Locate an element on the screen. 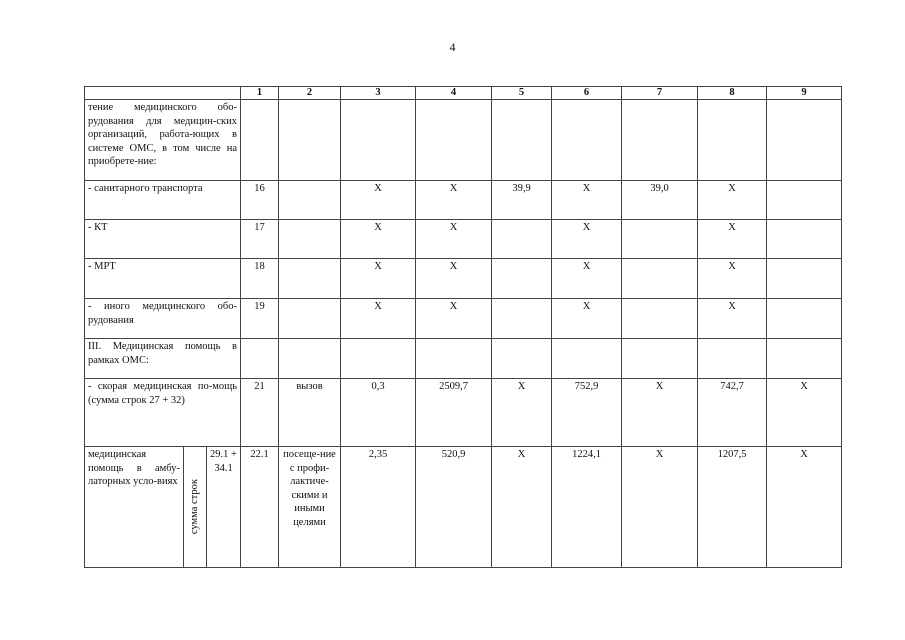 This screenshot has width=905, height=640. table-cell: 1224,1 is located at coordinates (586, 507).